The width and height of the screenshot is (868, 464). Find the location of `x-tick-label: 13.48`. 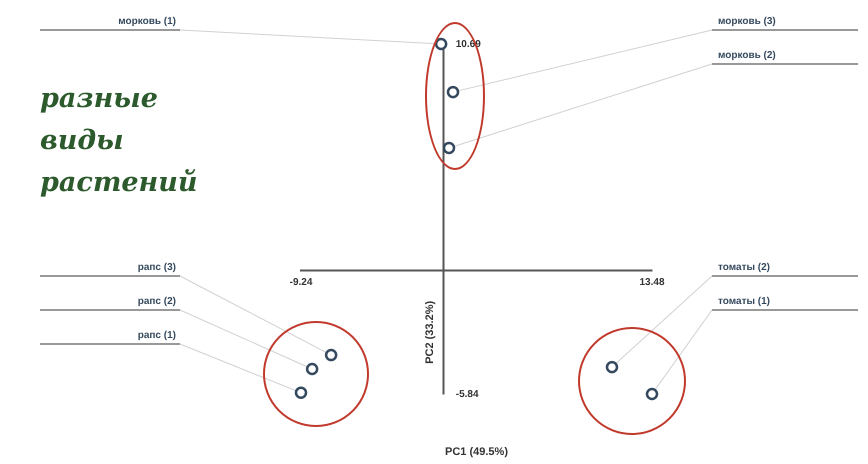

x-tick-label: 13.48 is located at coordinates (652, 282).